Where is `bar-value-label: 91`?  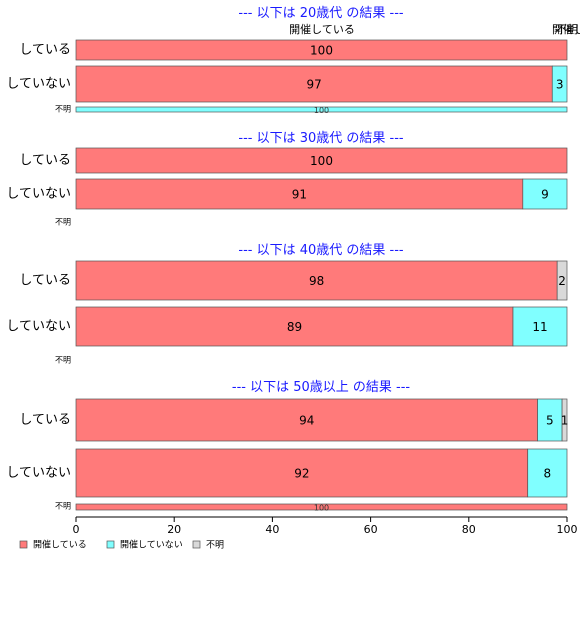
bar-value-label: 91 is located at coordinates (299, 195).